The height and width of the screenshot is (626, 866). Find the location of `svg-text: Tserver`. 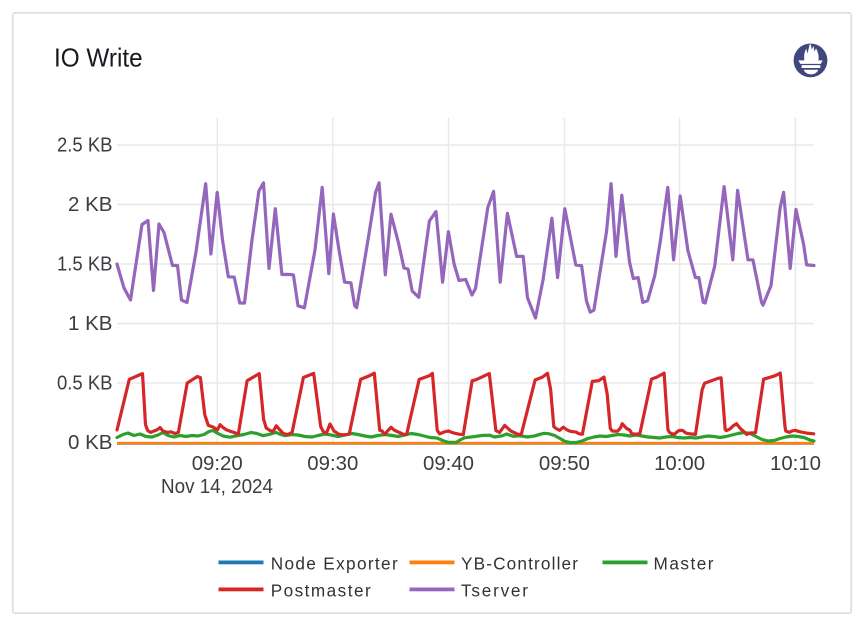

svg-text: Tserver is located at coordinates (494, 590).